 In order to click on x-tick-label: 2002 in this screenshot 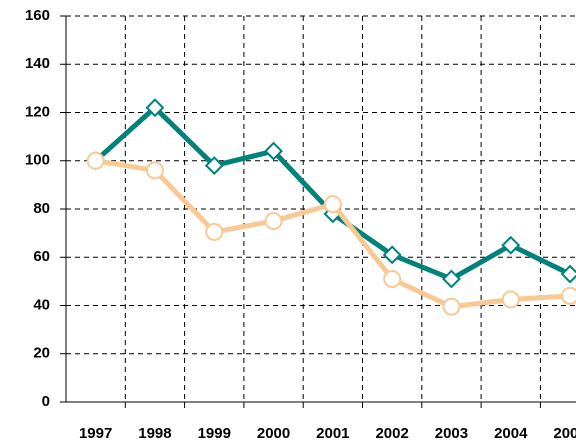, I will do `click(391, 433)`.